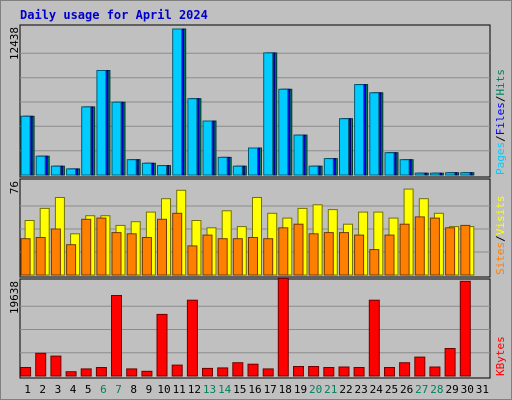 Image resolution: width=512 pixels, height=400 pixels. What do you see at coordinates (482, 389) in the screenshot?
I see `day-label: 31` at bounding box center [482, 389].